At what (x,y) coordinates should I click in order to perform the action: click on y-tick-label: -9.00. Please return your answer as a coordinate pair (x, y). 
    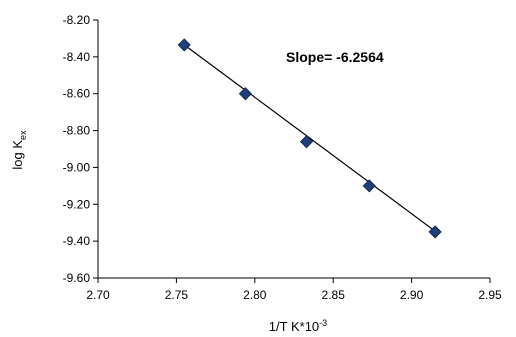
    Looking at the image, I should click on (77, 167).